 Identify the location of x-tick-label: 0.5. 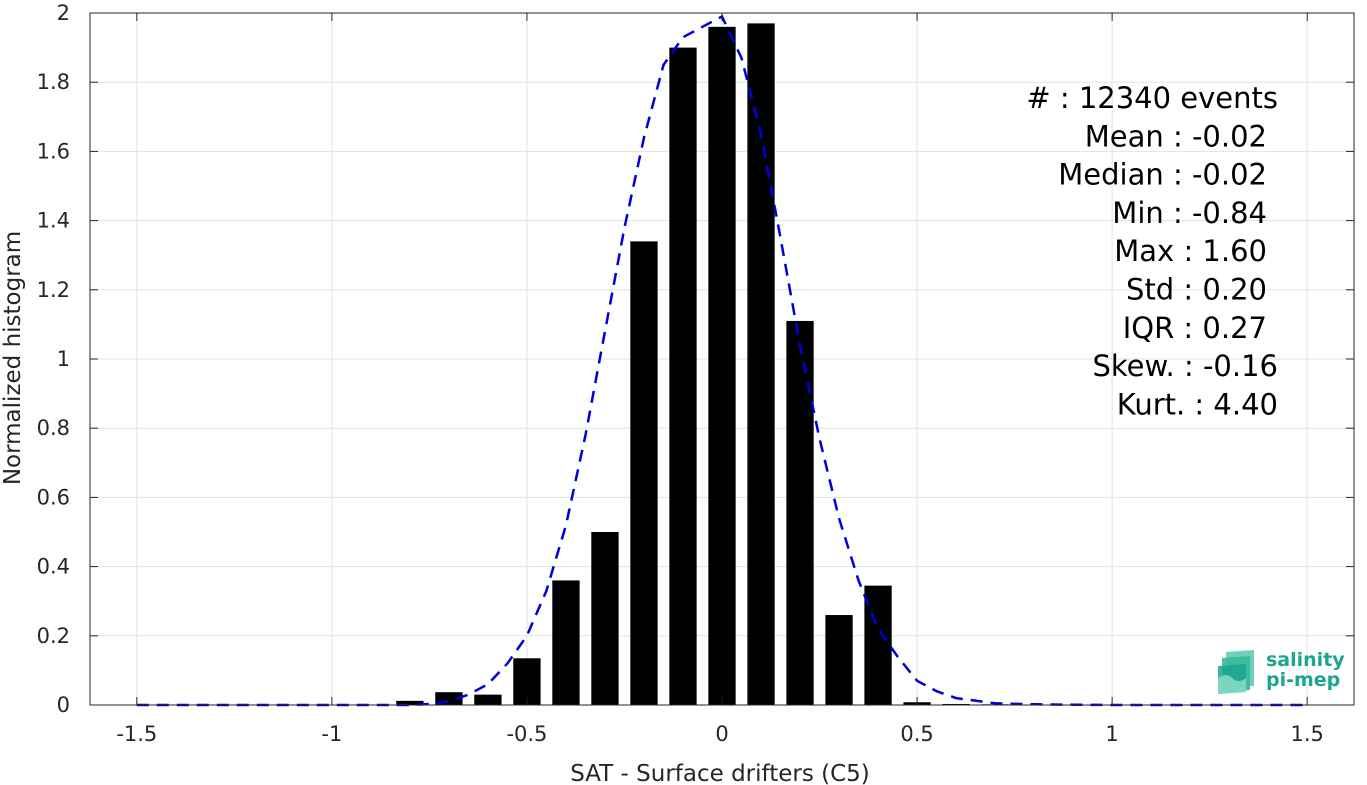
(916, 734).